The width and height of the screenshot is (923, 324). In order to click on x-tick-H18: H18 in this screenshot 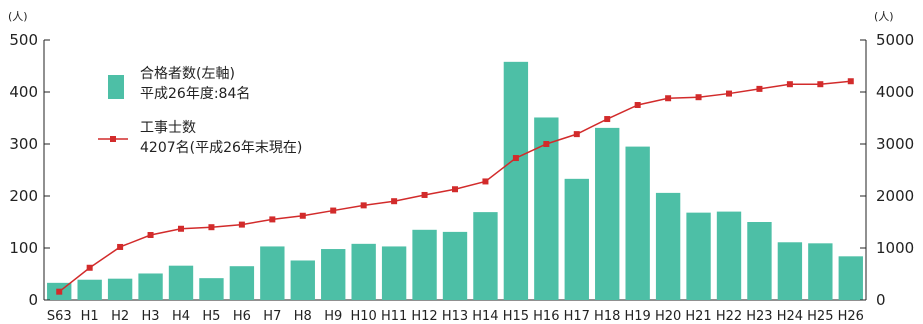, I will do `click(607, 316)`.